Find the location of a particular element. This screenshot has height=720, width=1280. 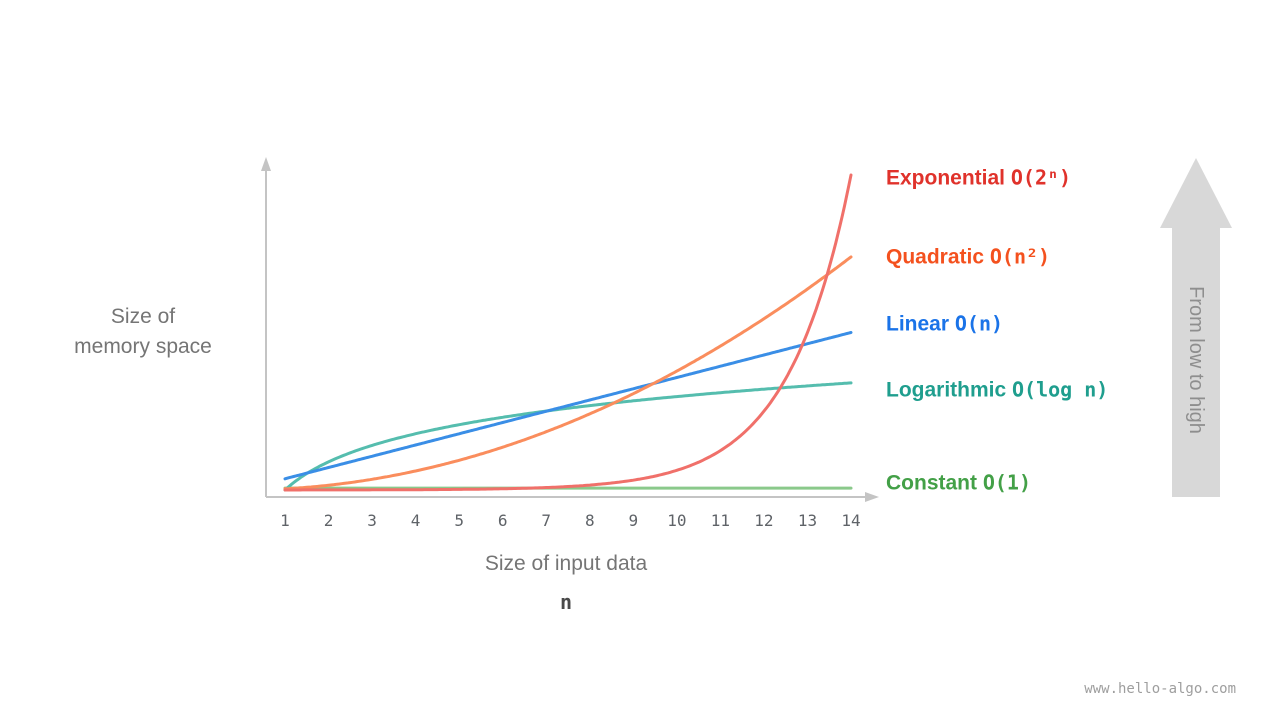

x-tick-5: 5 is located at coordinates (459, 520).